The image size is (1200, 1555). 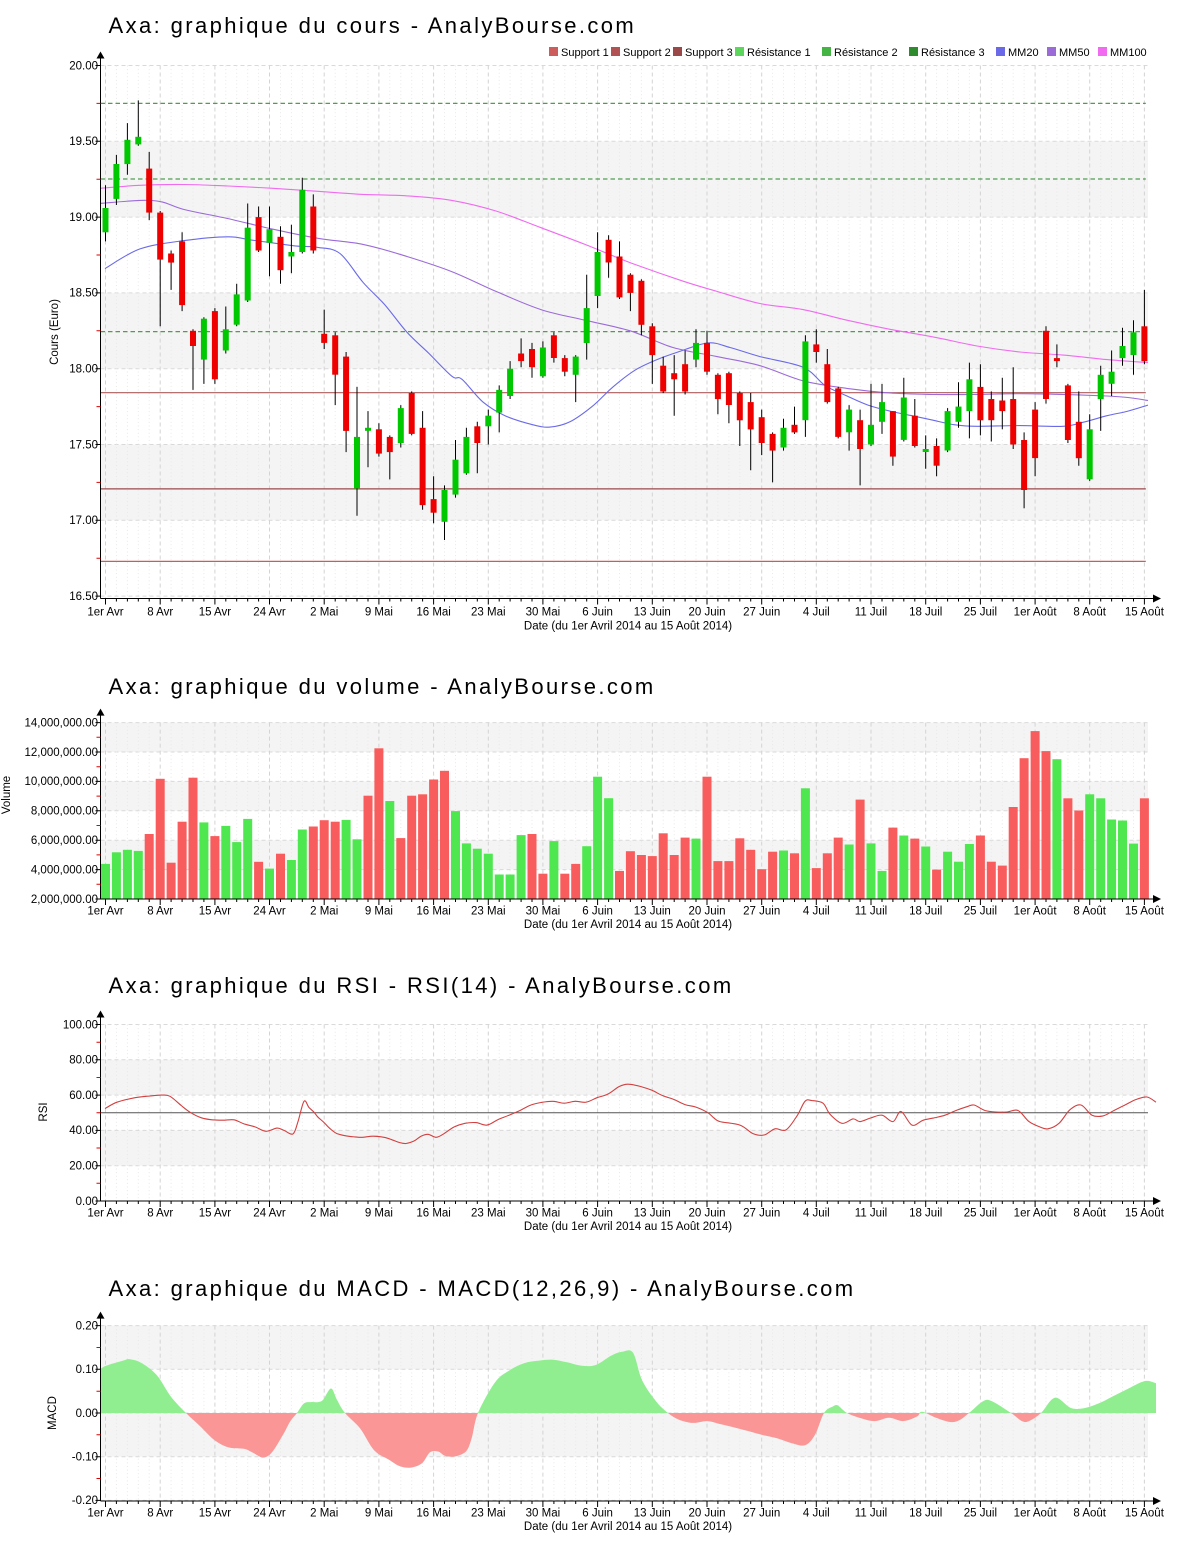 What do you see at coordinates (53, 1413) in the screenshot?
I see `svg-text: MACD` at bounding box center [53, 1413].